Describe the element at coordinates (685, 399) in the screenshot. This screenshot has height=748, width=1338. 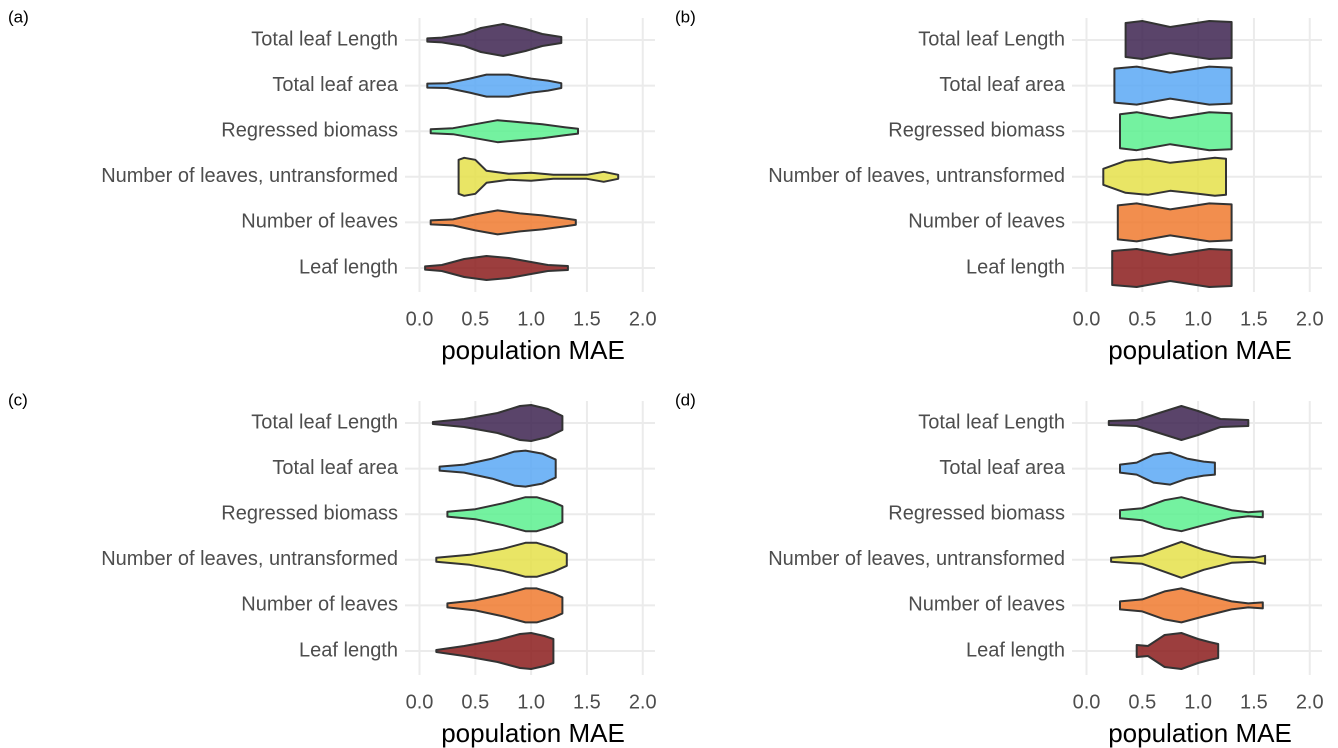
I see `panel-label: (d)` at that location.